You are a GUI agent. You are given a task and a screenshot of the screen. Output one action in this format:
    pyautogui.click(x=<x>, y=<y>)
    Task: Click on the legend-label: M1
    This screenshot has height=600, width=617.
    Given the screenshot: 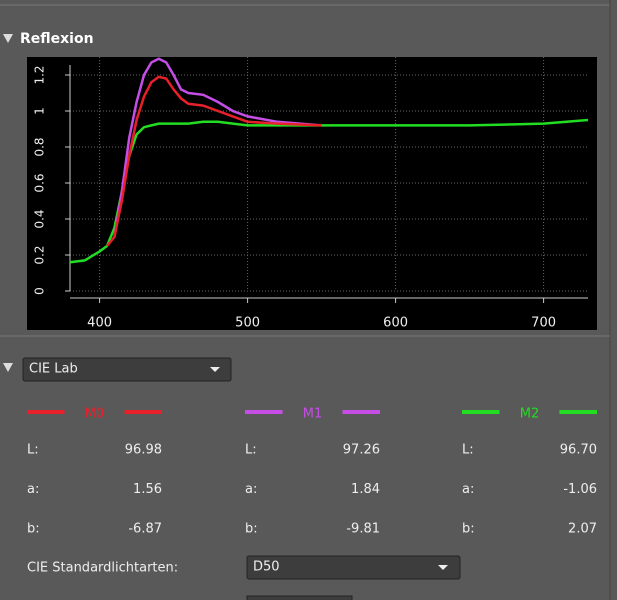 What is the action you would take?
    pyautogui.click(x=313, y=414)
    